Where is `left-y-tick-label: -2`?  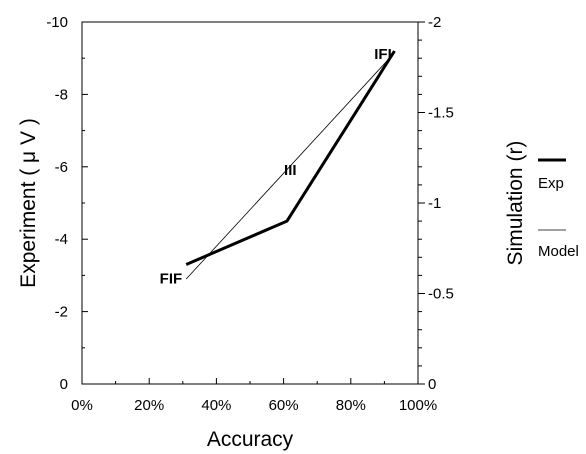
left-y-tick-label: -2 is located at coordinates (61, 312).